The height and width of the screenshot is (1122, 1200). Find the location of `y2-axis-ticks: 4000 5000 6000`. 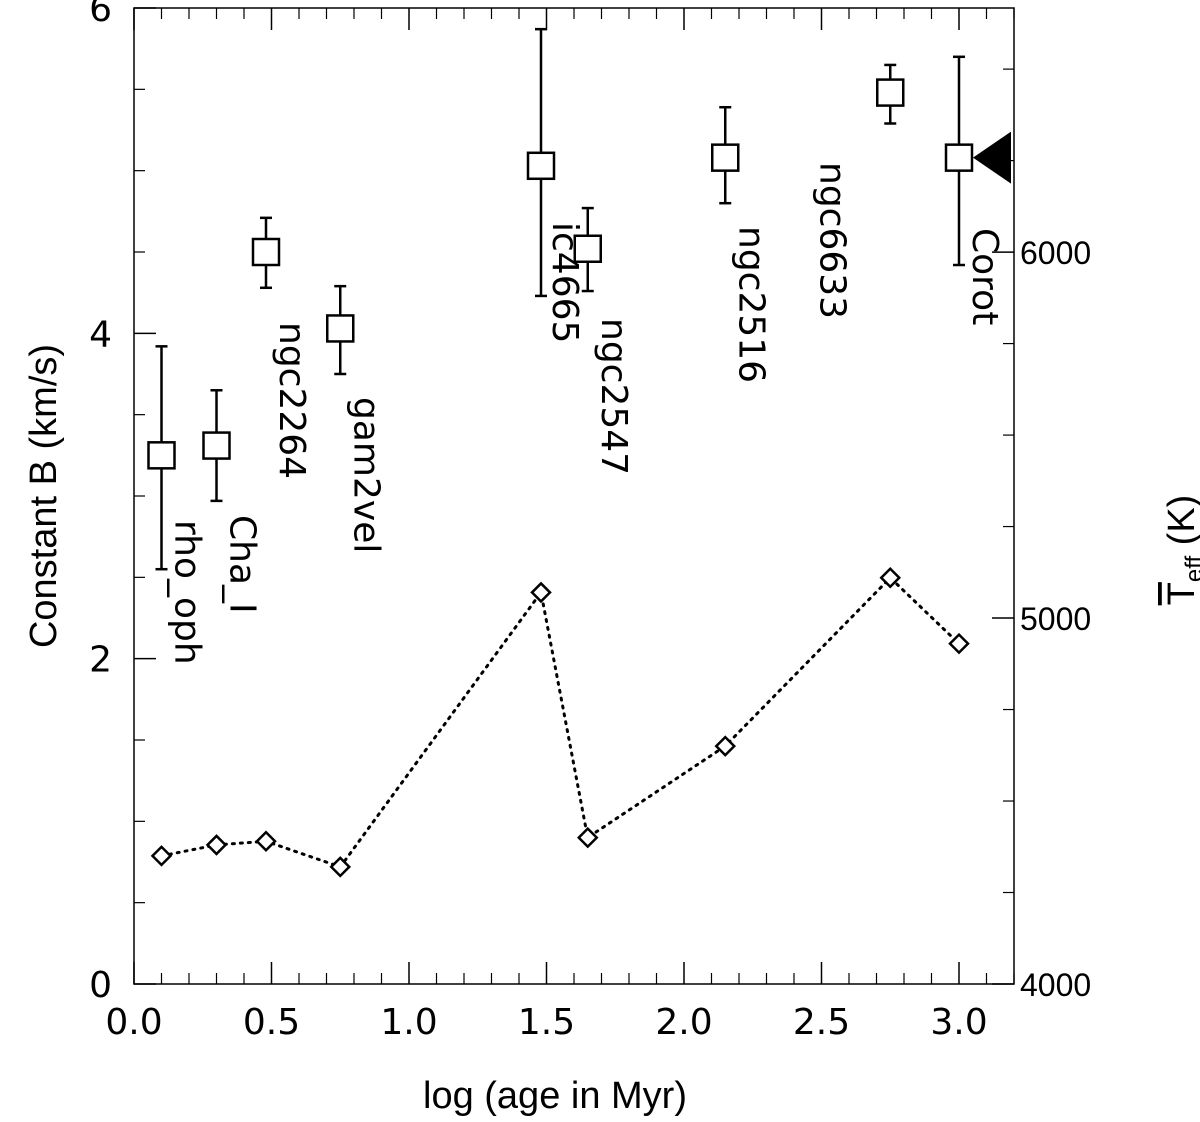

y2-axis-ticks: 4000 5000 6000 is located at coordinates (1041, 535).